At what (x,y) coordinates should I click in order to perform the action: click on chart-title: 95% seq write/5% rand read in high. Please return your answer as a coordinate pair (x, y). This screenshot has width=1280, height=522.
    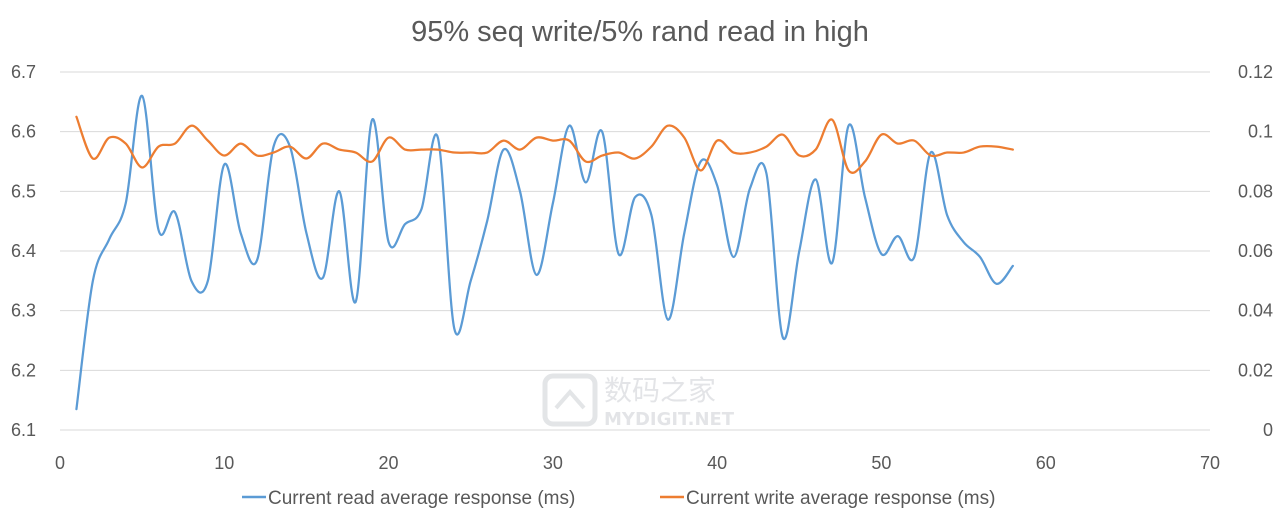
    Looking at the image, I should click on (640, 32).